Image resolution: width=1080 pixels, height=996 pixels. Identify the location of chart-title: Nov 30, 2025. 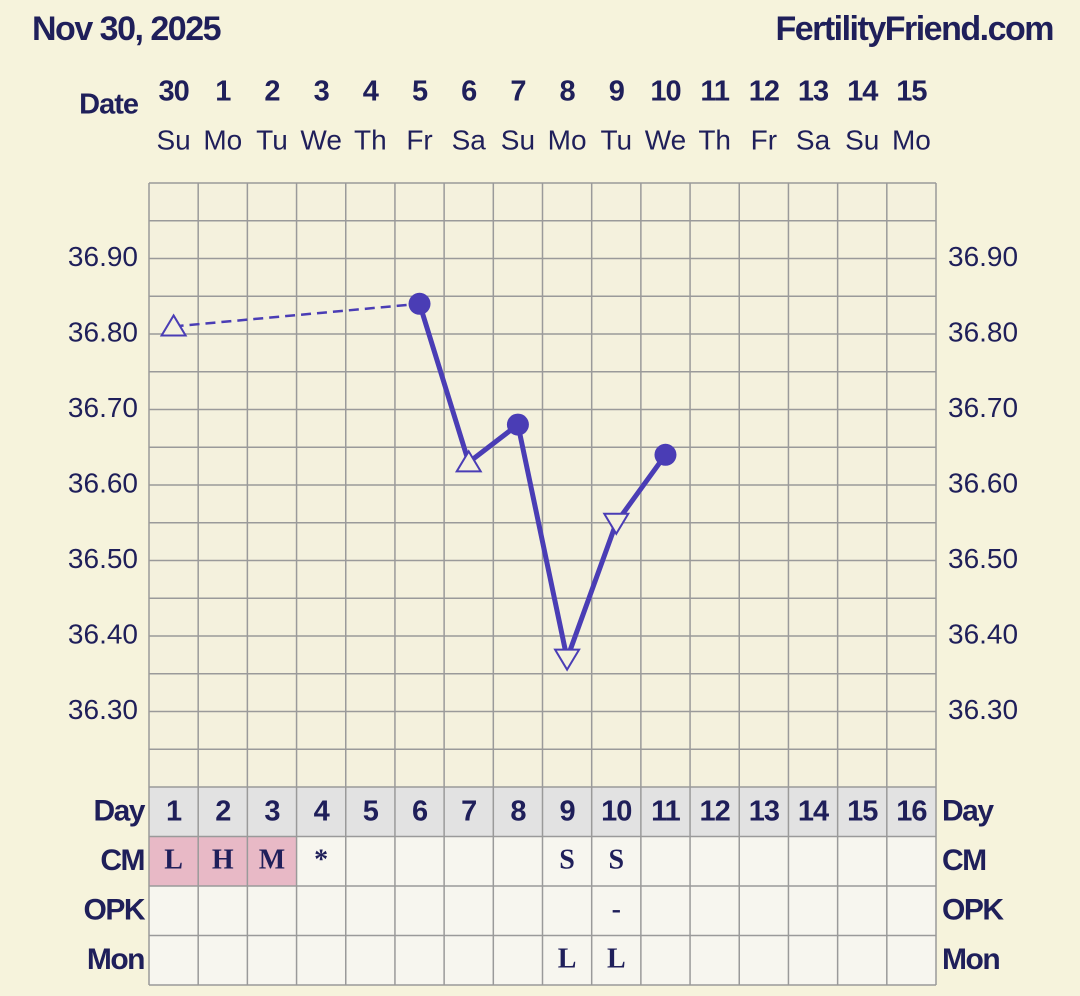
(126, 29).